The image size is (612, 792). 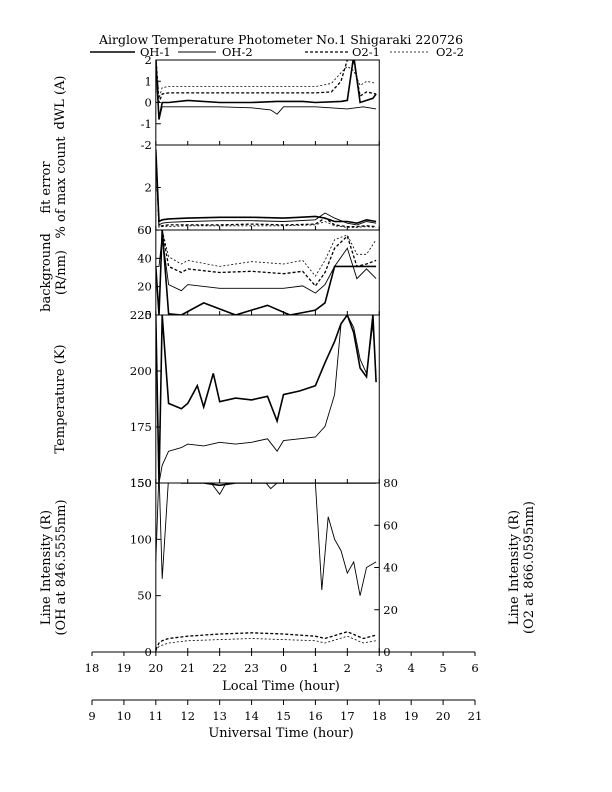 What do you see at coordinates (144, 230) in the screenshot?
I see `y-tick-label-background: 60` at bounding box center [144, 230].